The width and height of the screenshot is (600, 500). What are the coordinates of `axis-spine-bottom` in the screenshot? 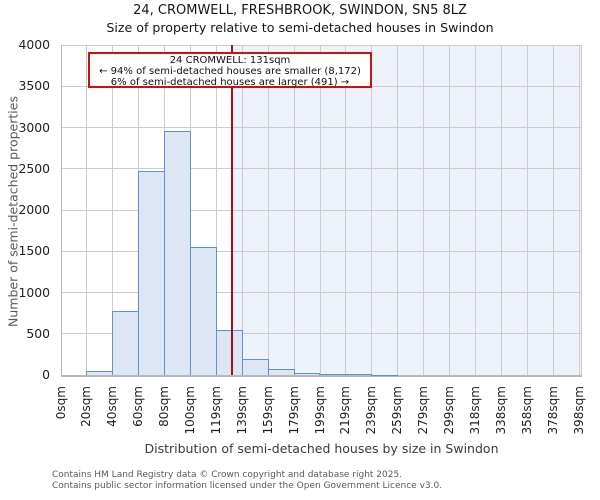 It's located at (321, 376).